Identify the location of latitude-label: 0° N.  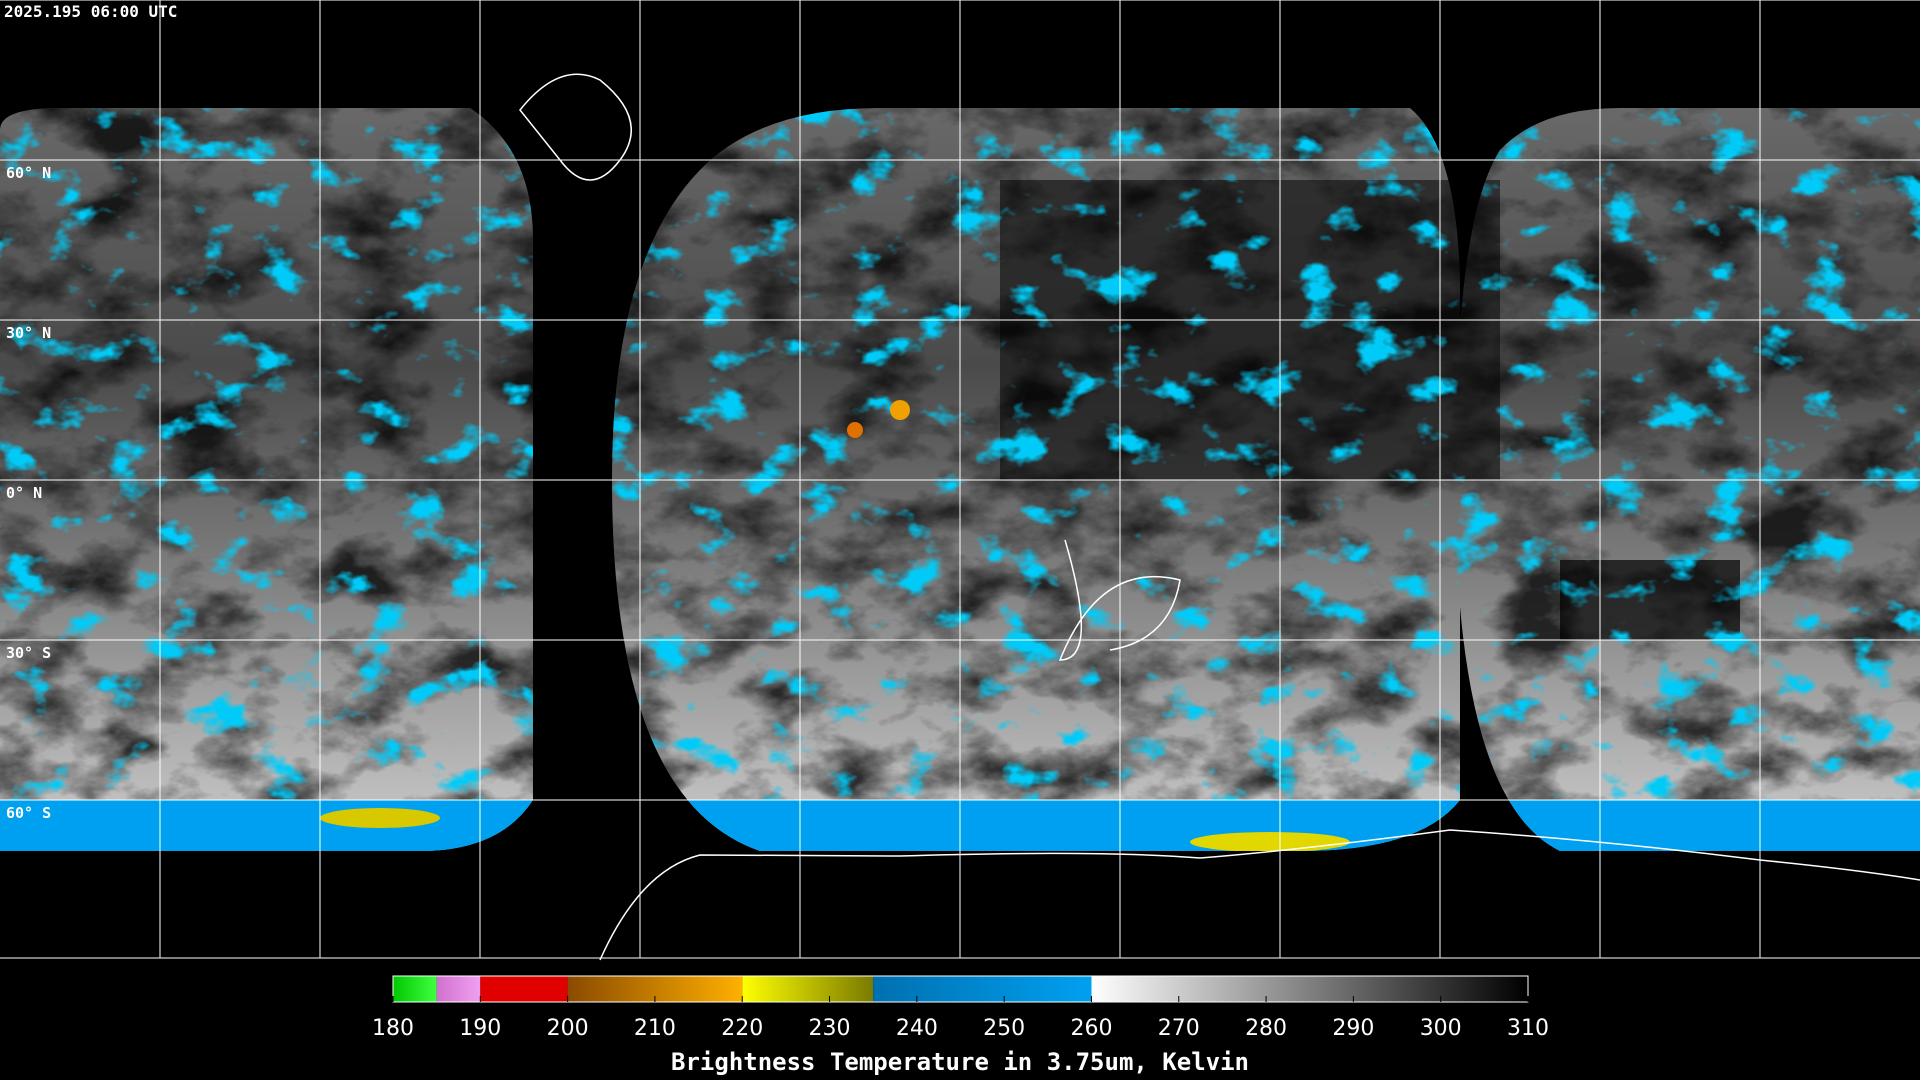
(24, 493).